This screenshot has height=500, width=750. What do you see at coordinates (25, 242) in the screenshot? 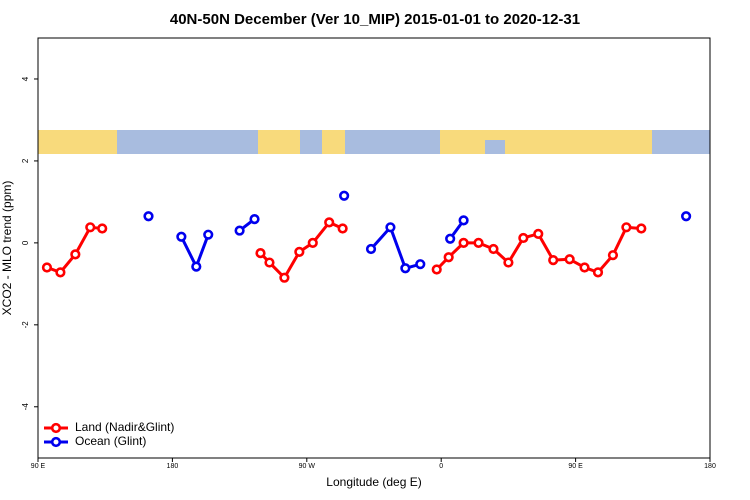
I see `y-tick-label: 0` at bounding box center [25, 242].